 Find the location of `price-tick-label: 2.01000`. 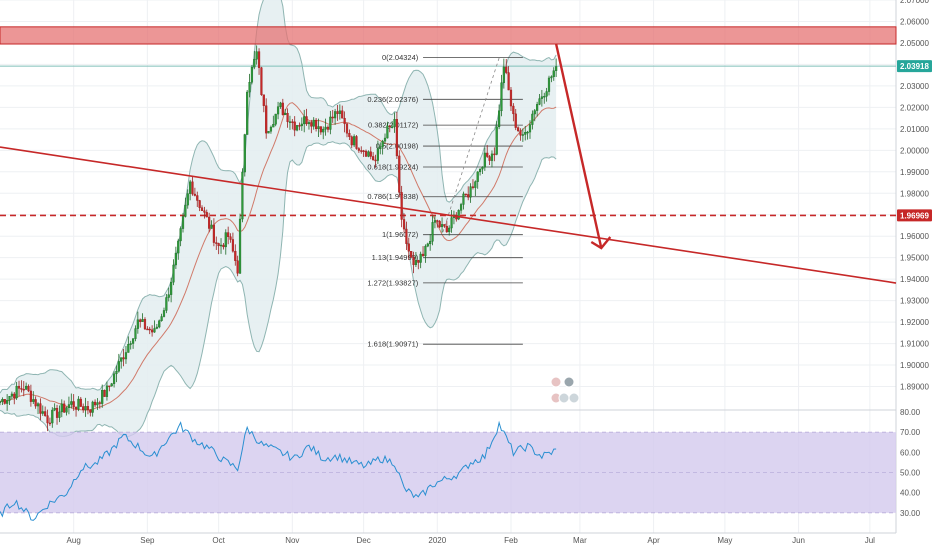

price-tick-label: 2.01000 is located at coordinates (914, 129).